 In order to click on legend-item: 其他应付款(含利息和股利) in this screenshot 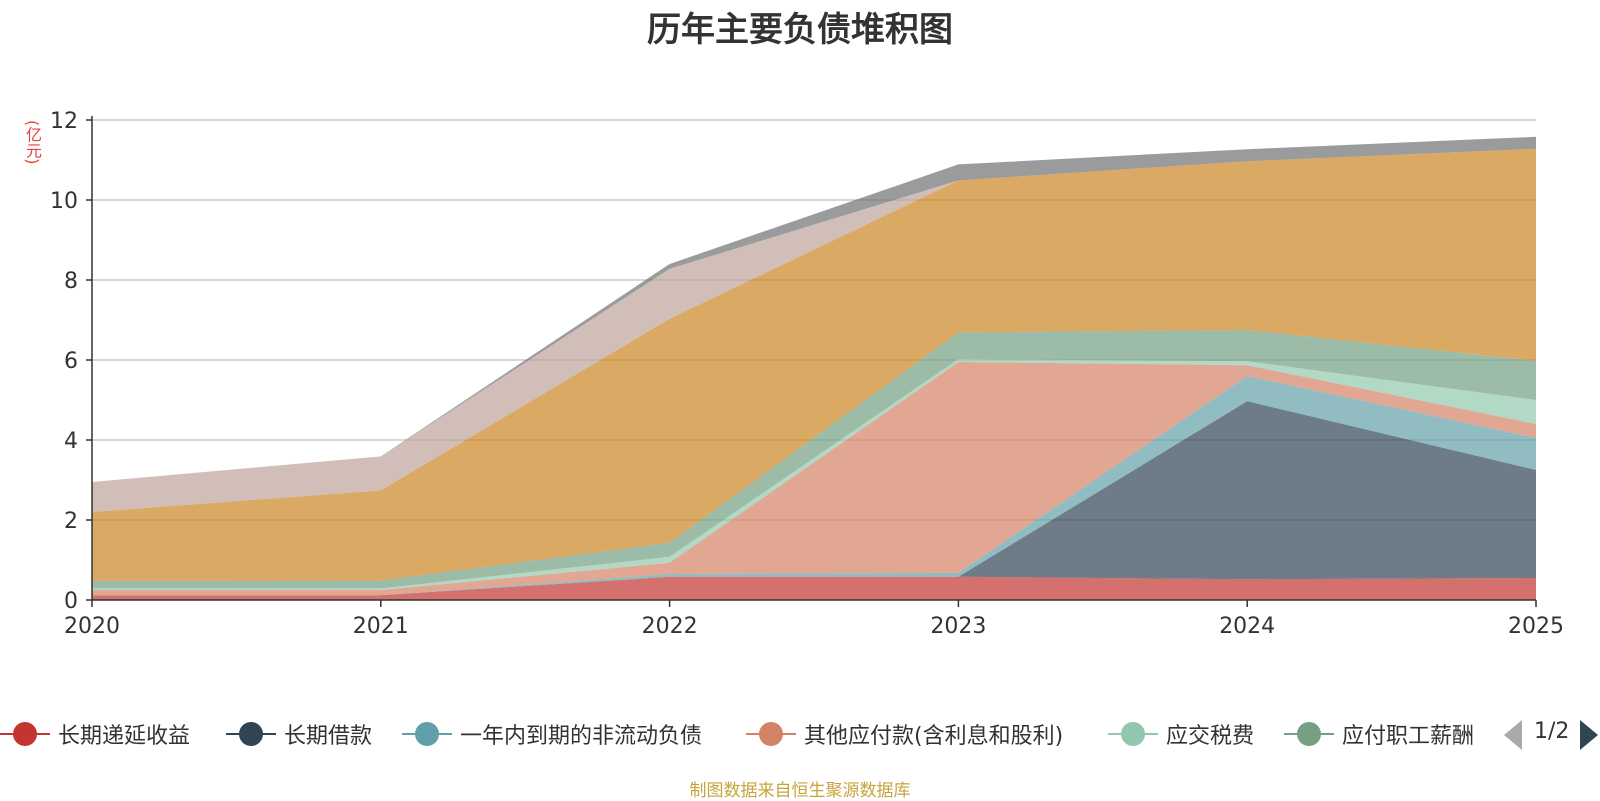, I will do `click(904, 734)`.